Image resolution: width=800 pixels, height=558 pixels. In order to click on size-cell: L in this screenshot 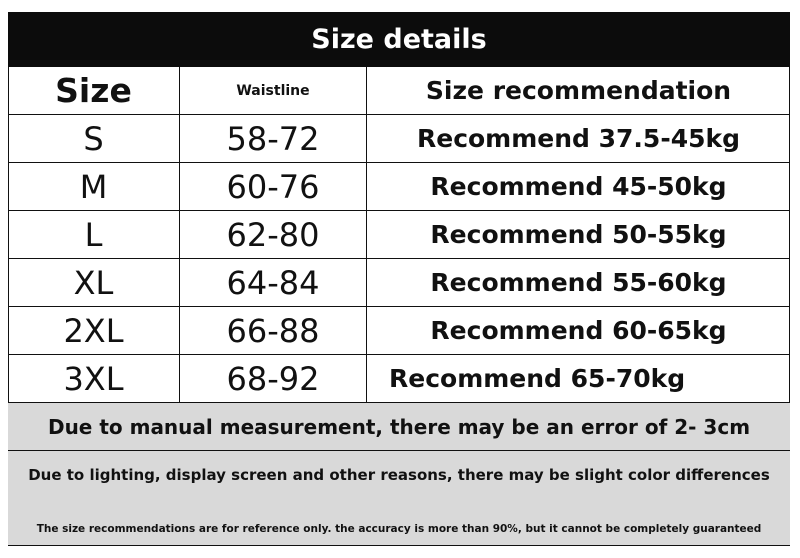, I will do `click(94, 234)`.